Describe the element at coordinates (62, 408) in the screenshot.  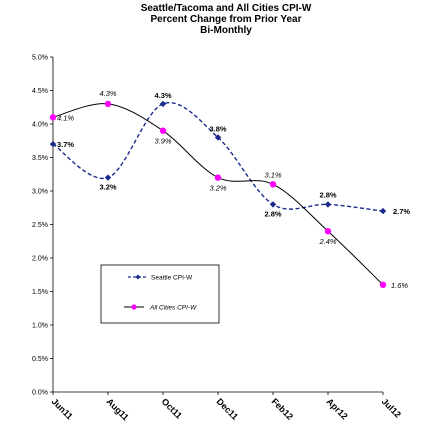
I see `x-tick-label: Jun11` at that location.